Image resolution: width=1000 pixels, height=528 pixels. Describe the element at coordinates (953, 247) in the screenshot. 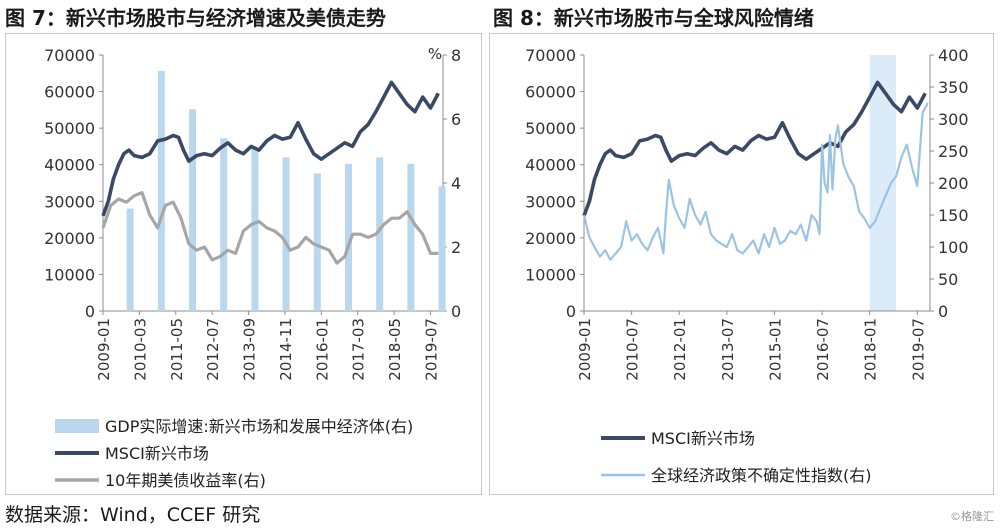

I see `right-axis-tick-label: 100` at that location.